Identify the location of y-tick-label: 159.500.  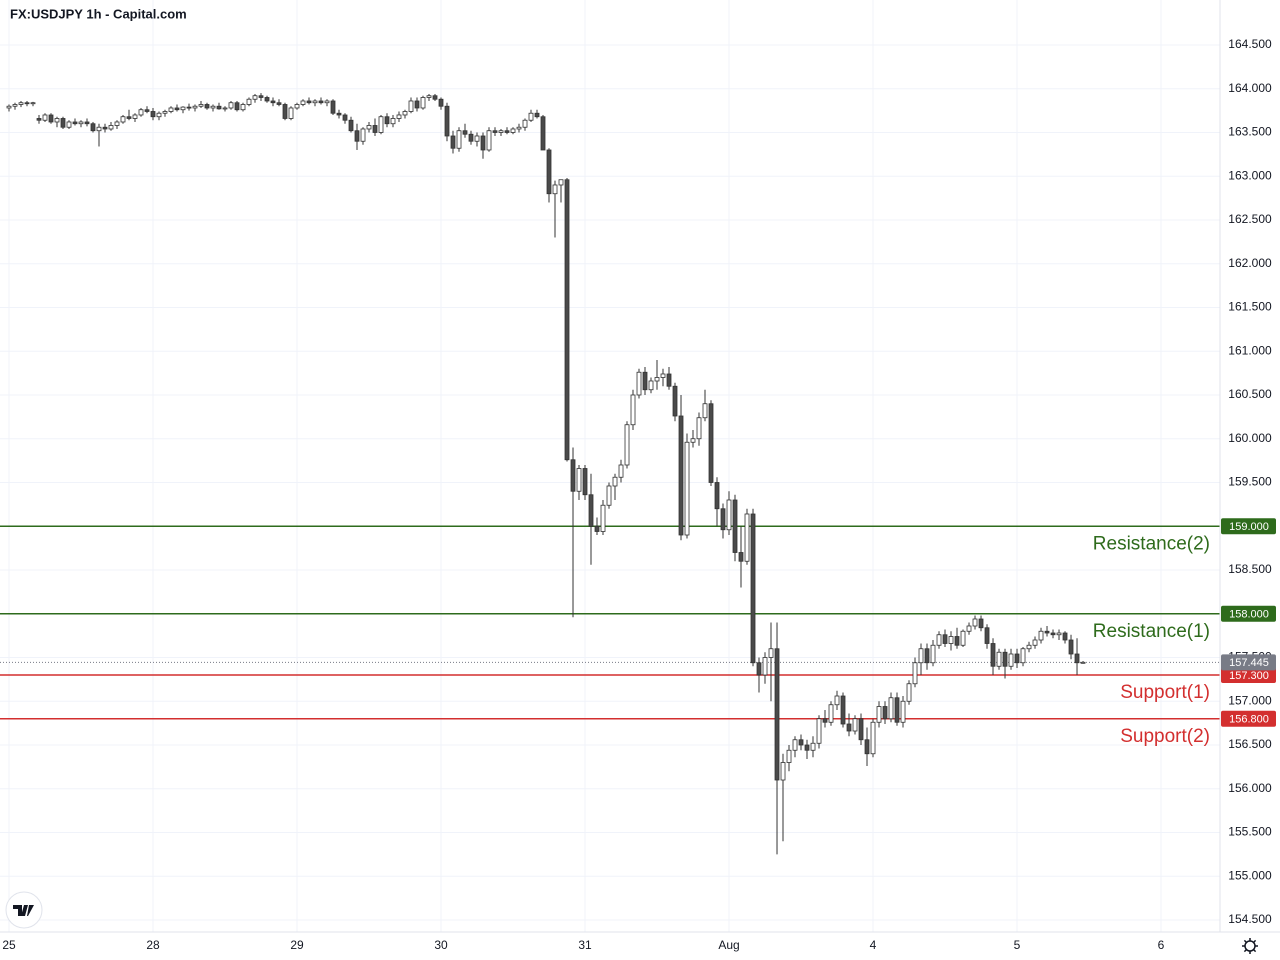
(1250, 482).